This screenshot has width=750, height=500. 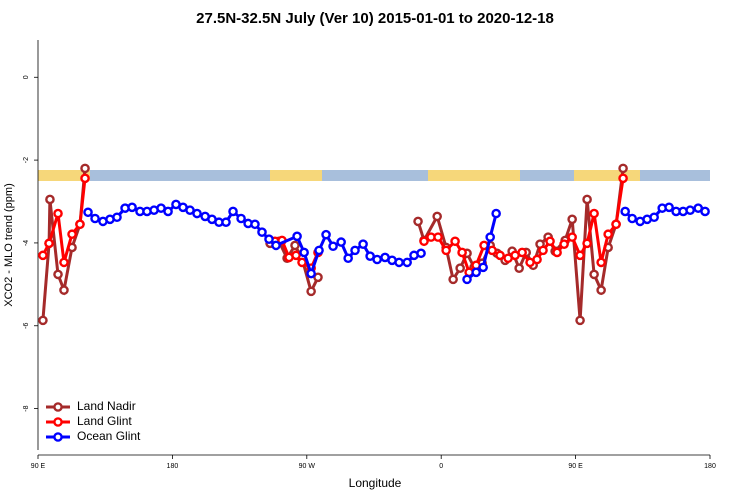 What do you see at coordinates (26, 77) in the screenshot?
I see `y-tick-label: 0` at bounding box center [26, 77].